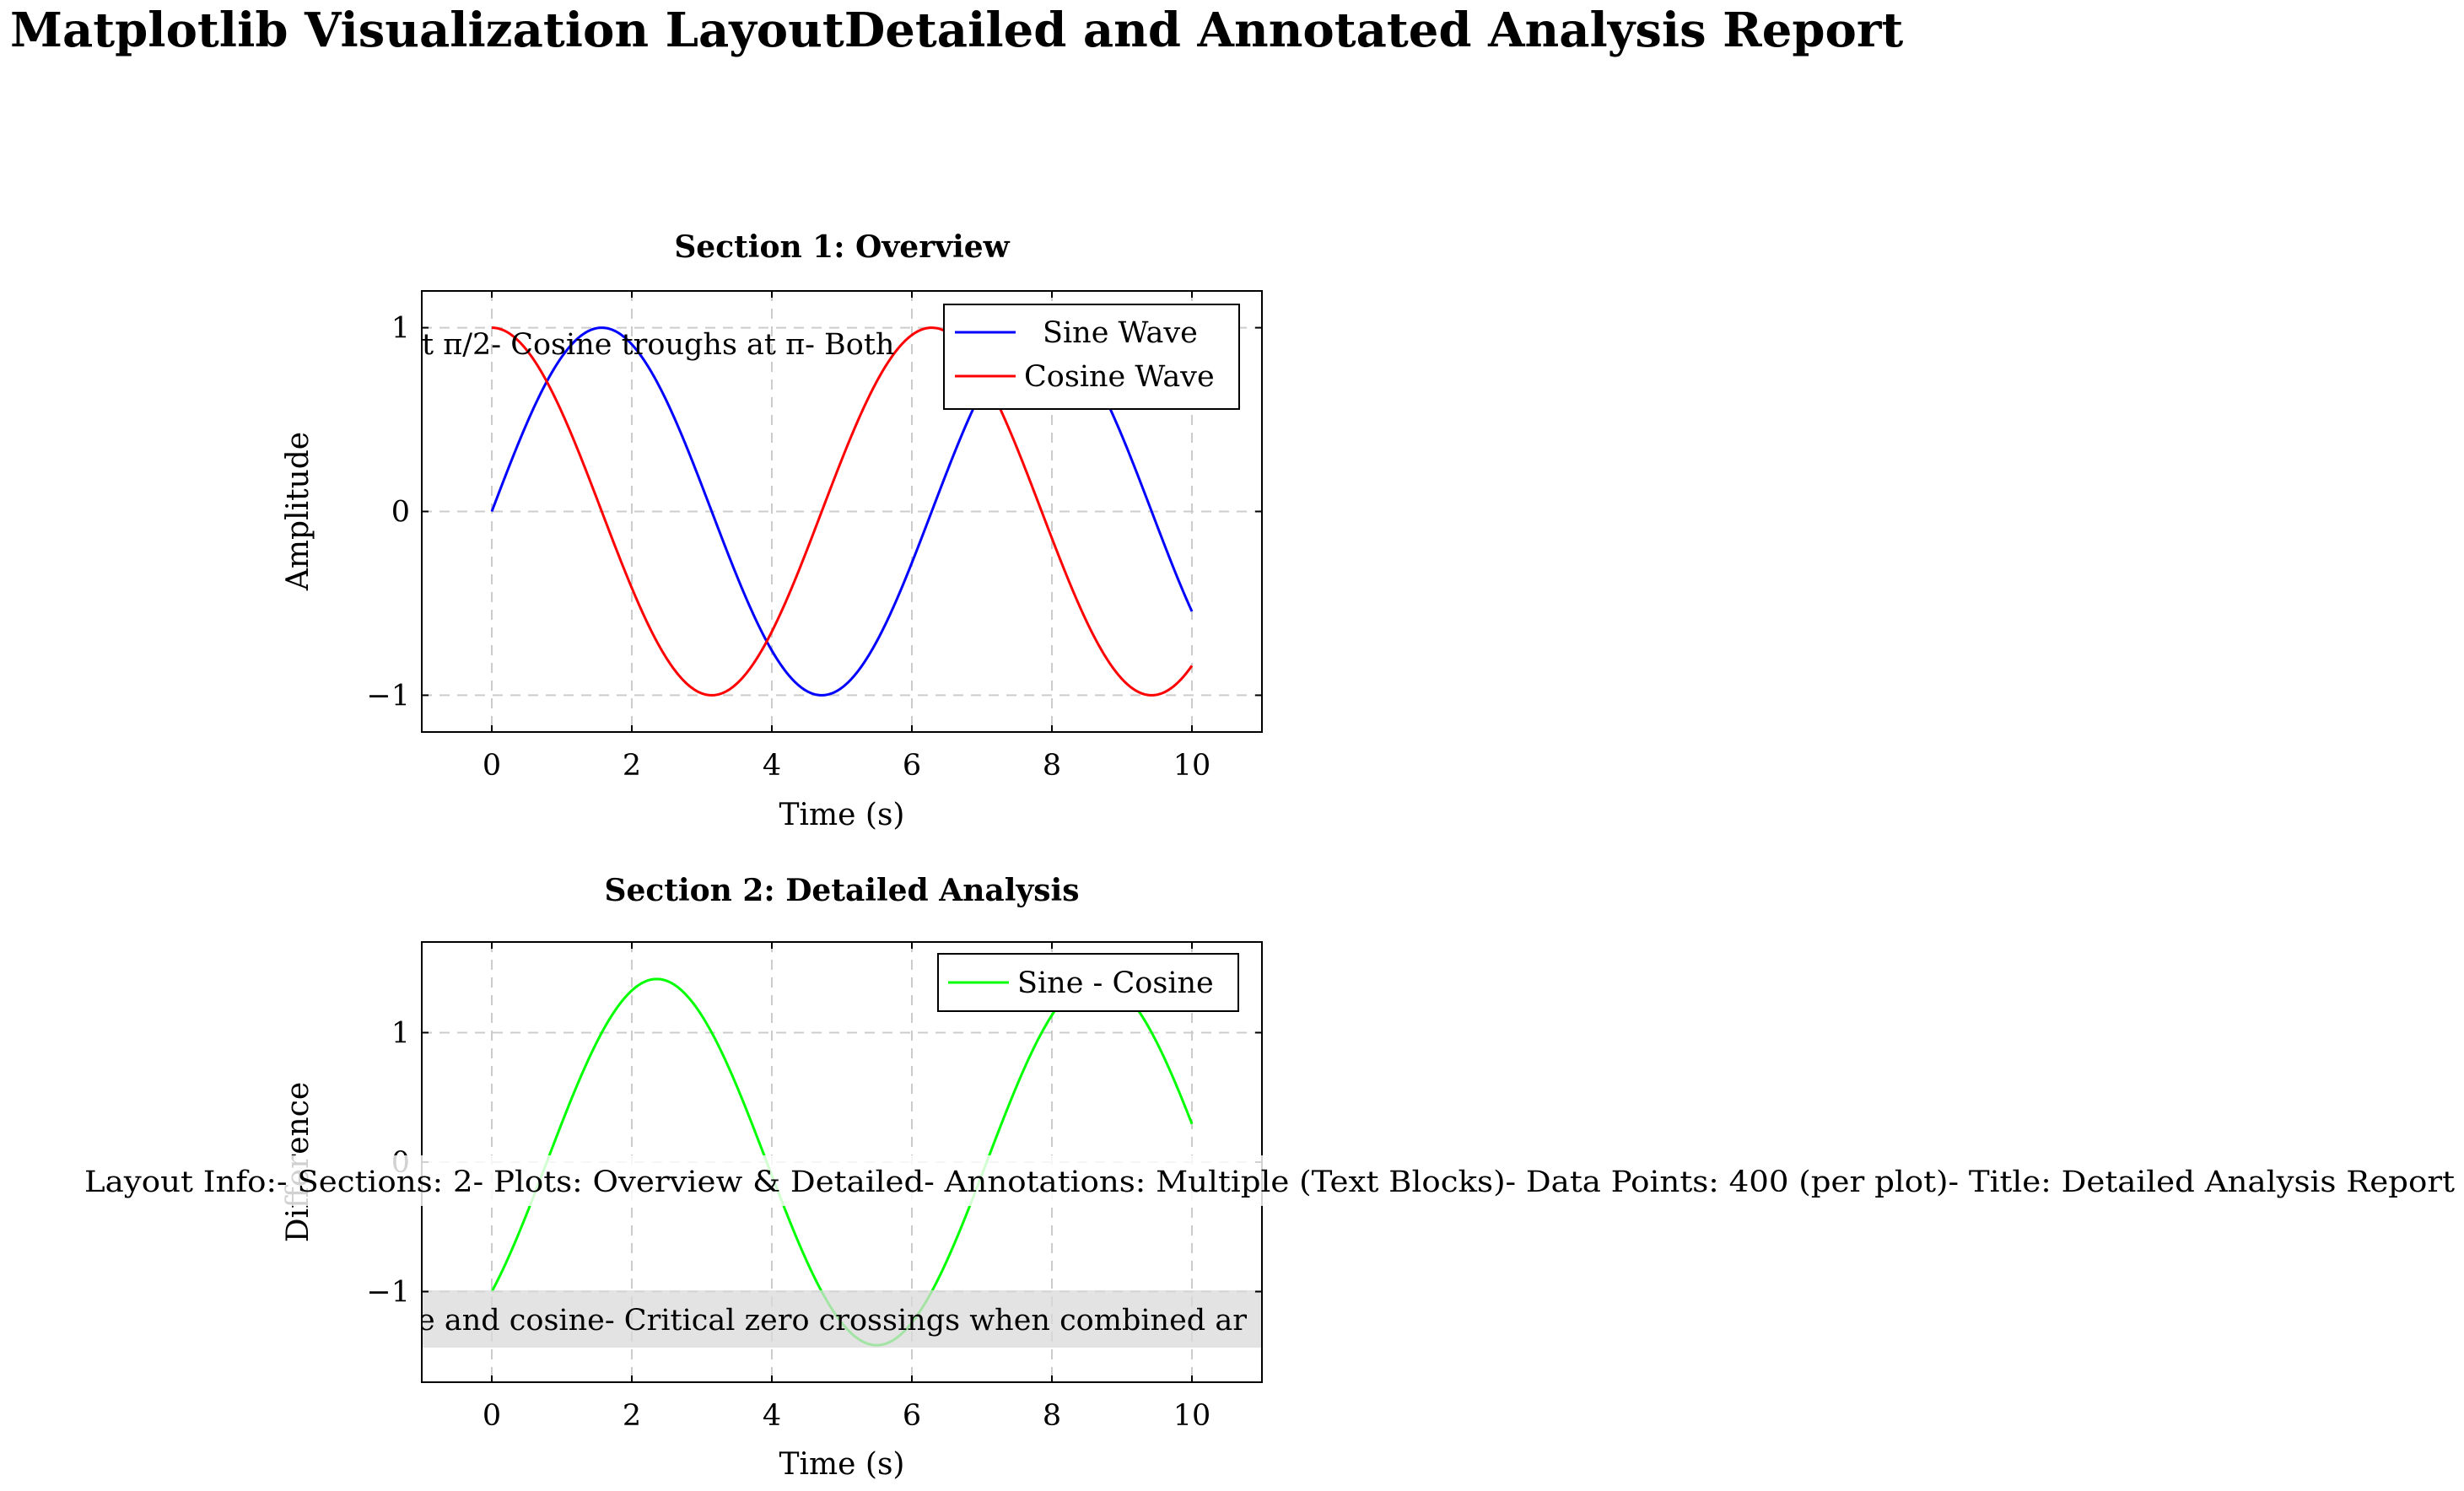  Describe the element at coordinates (632, 1416) in the screenshot. I see `detail-x-tick-label: 2` at that location.